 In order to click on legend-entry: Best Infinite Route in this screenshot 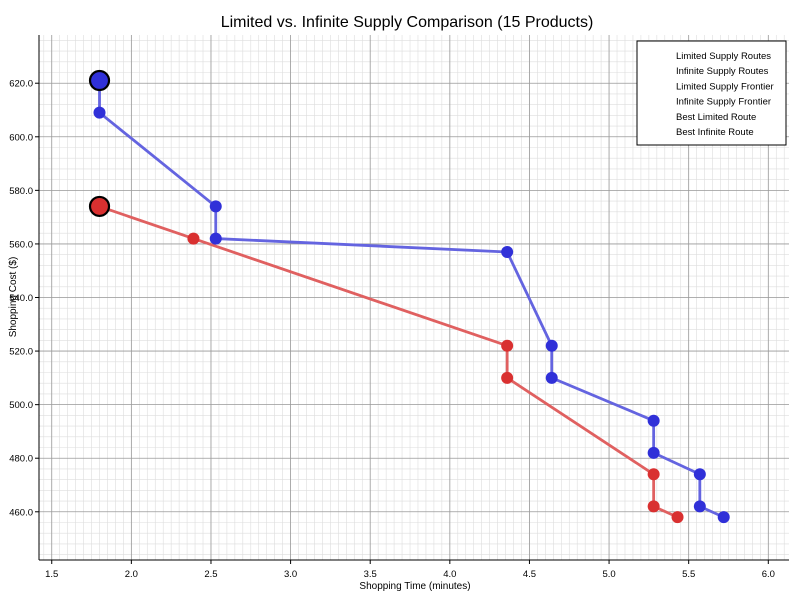, I will do `click(715, 132)`.